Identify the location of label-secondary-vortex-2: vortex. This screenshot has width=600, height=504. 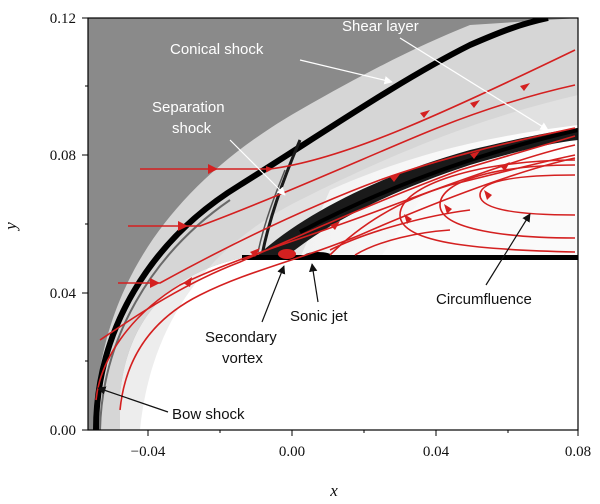
(242, 358).